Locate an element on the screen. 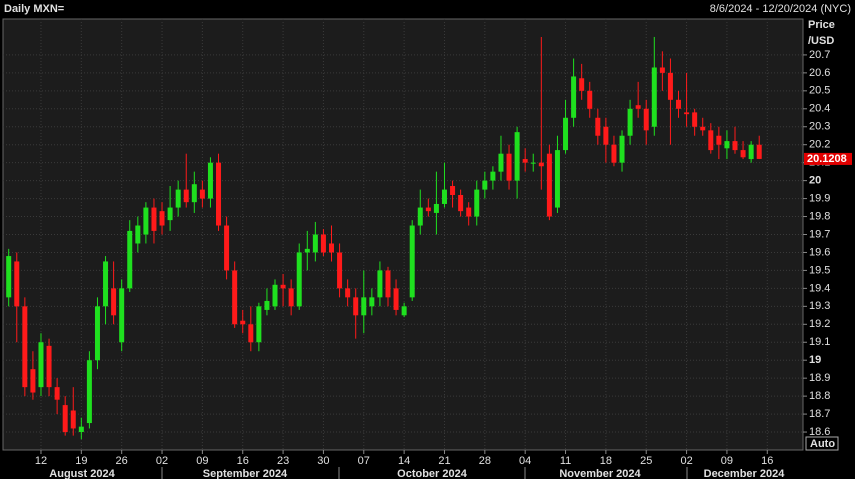  y-label: Price is located at coordinates (821, 25).